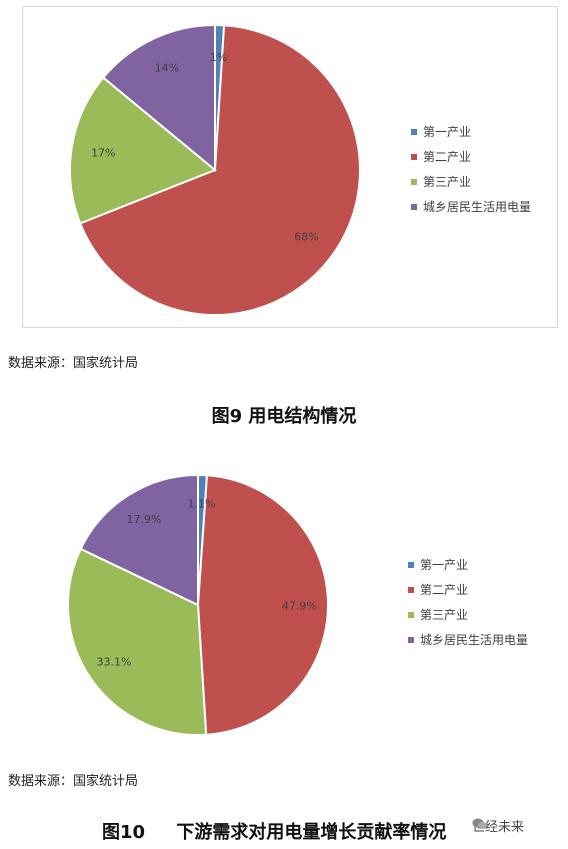 The image size is (568, 849). What do you see at coordinates (202, 504) in the screenshot?
I see `pie2-data-label-0: 1.1%` at bounding box center [202, 504].